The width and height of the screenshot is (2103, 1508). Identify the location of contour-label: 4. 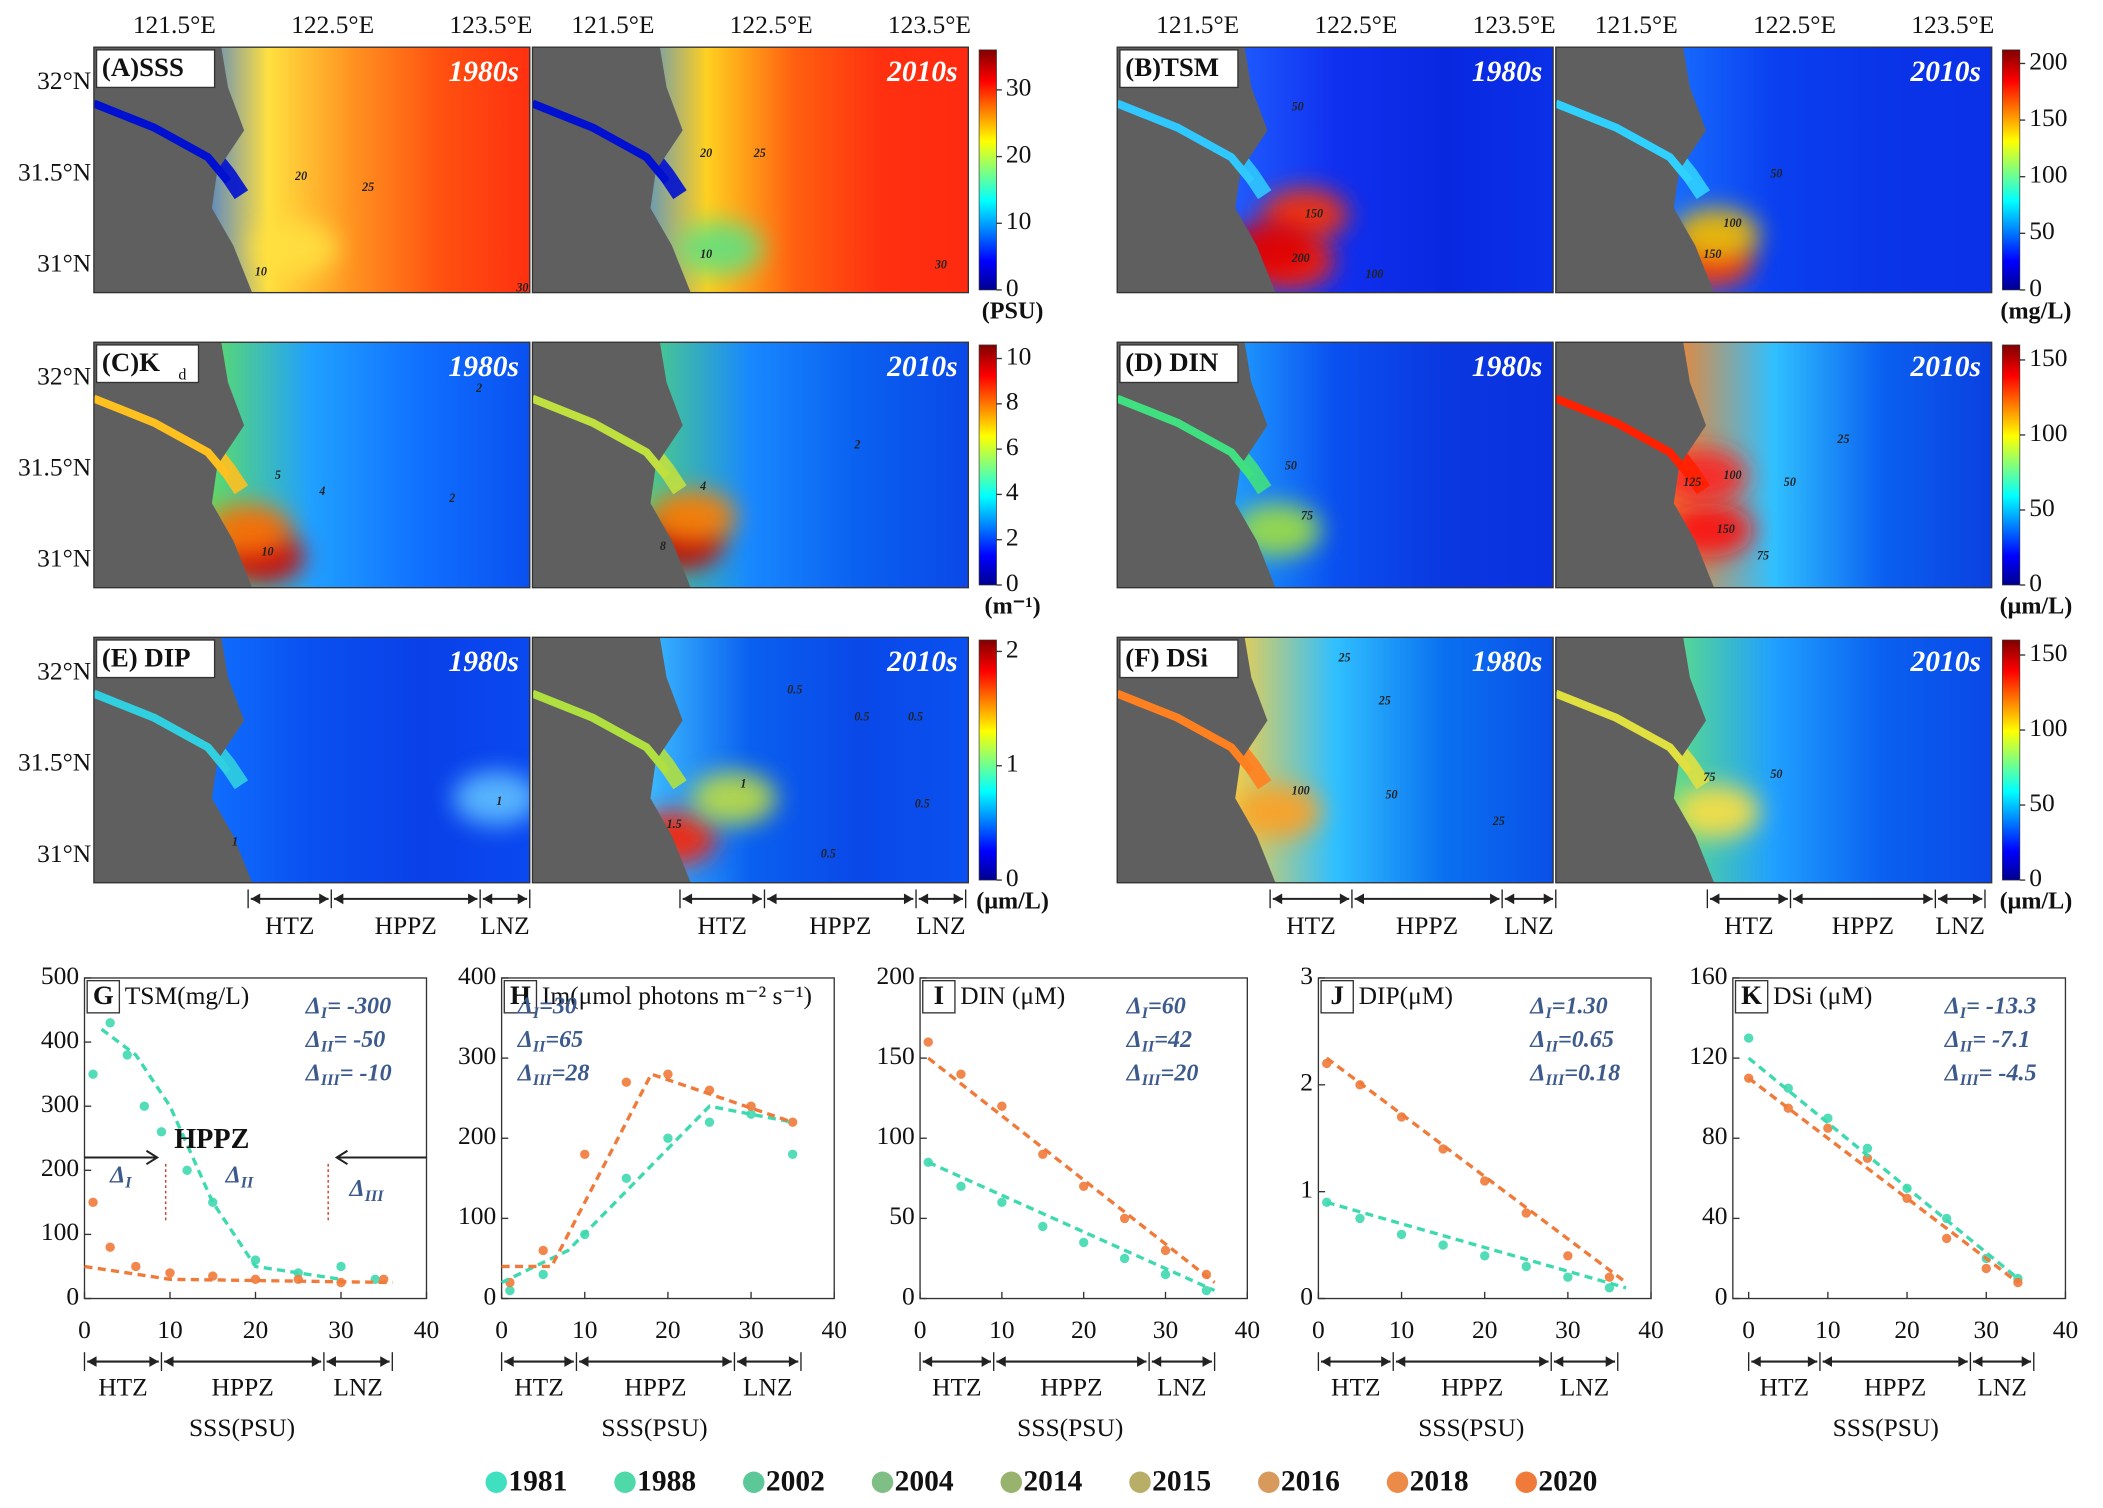
(321, 491).